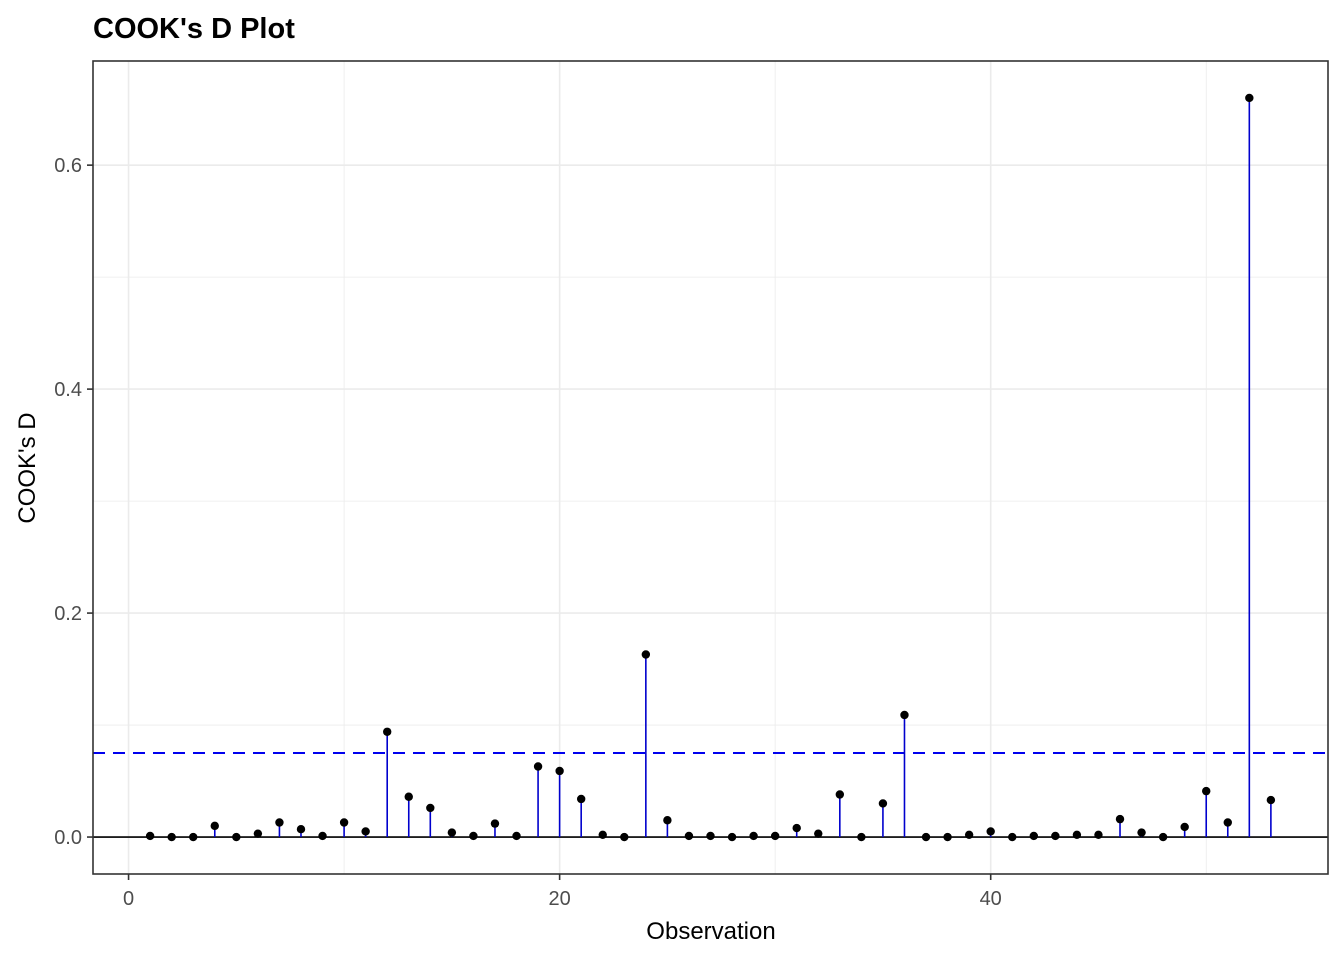 Image resolution: width=1344 pixels, height=960 pixels. Describe the element at coordinates (68, 838) in the screenshot. I see `y-tick-label: 0.0` at that location.